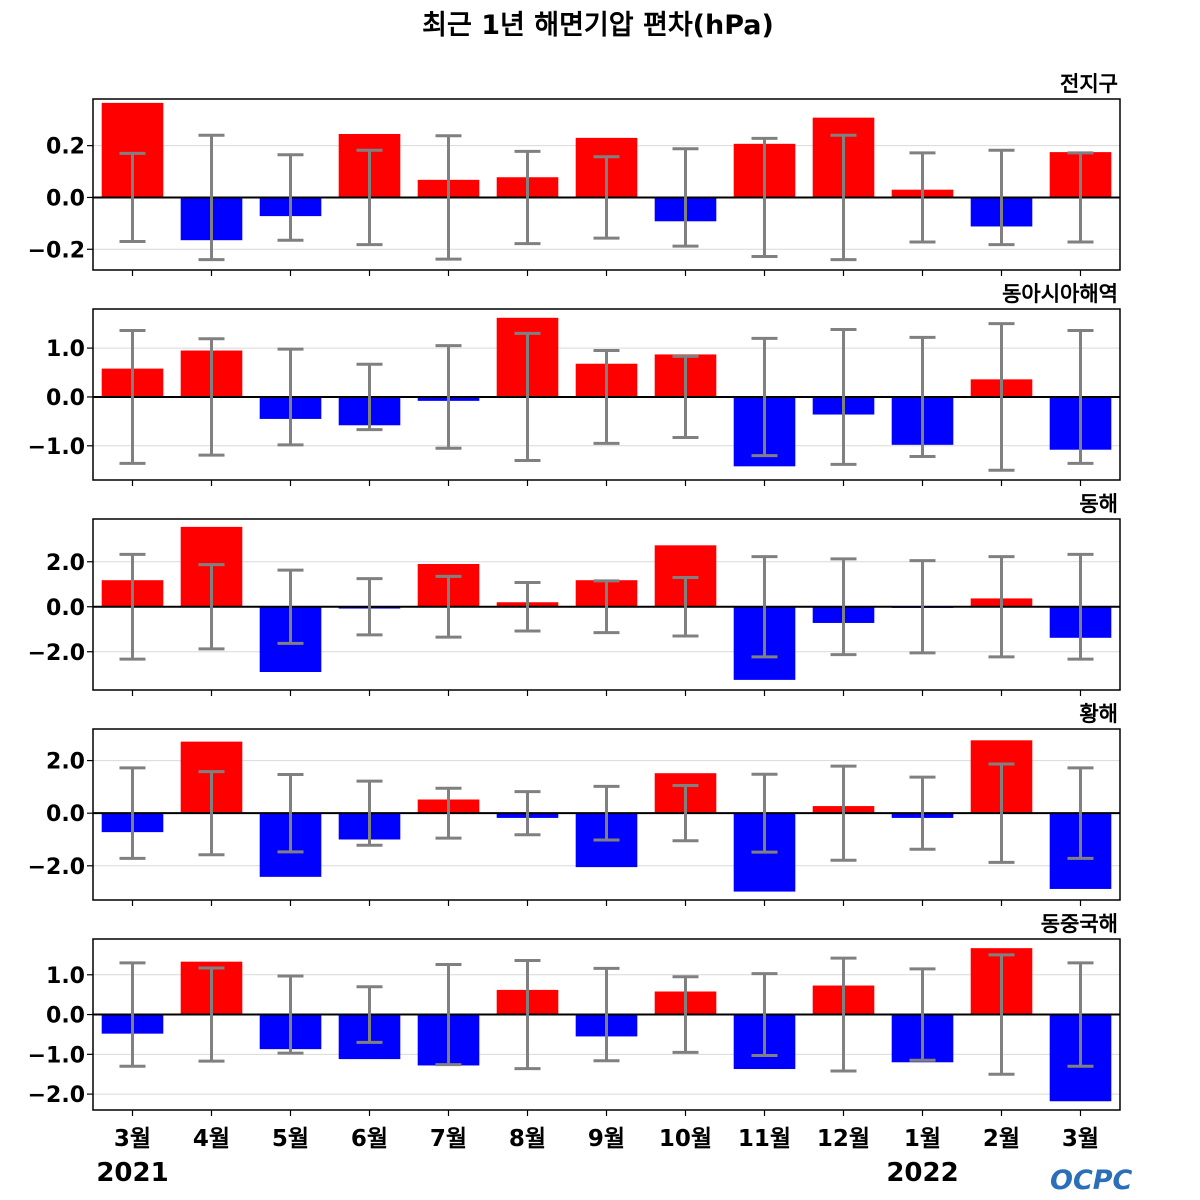  What do you see at coordinates (369, 1139) in the screenshot?
I see `x-tick-label: 6월` at bounding box center [369, 1139].